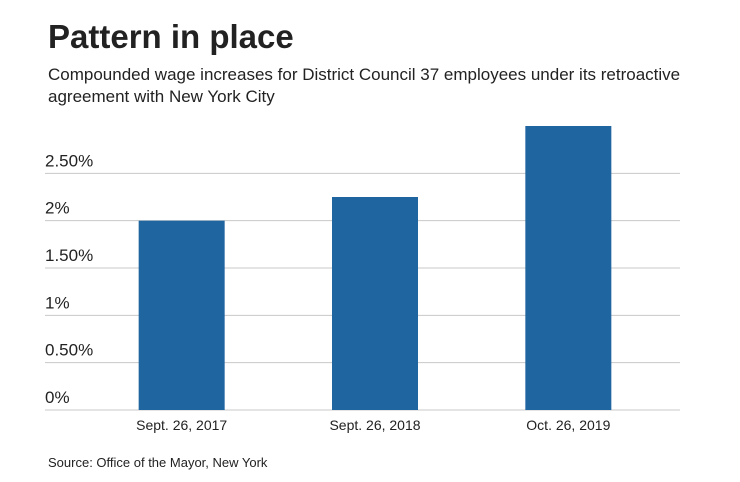  I want to click on x-tick-label: Sept. 26, 2017, so click(181, 425).